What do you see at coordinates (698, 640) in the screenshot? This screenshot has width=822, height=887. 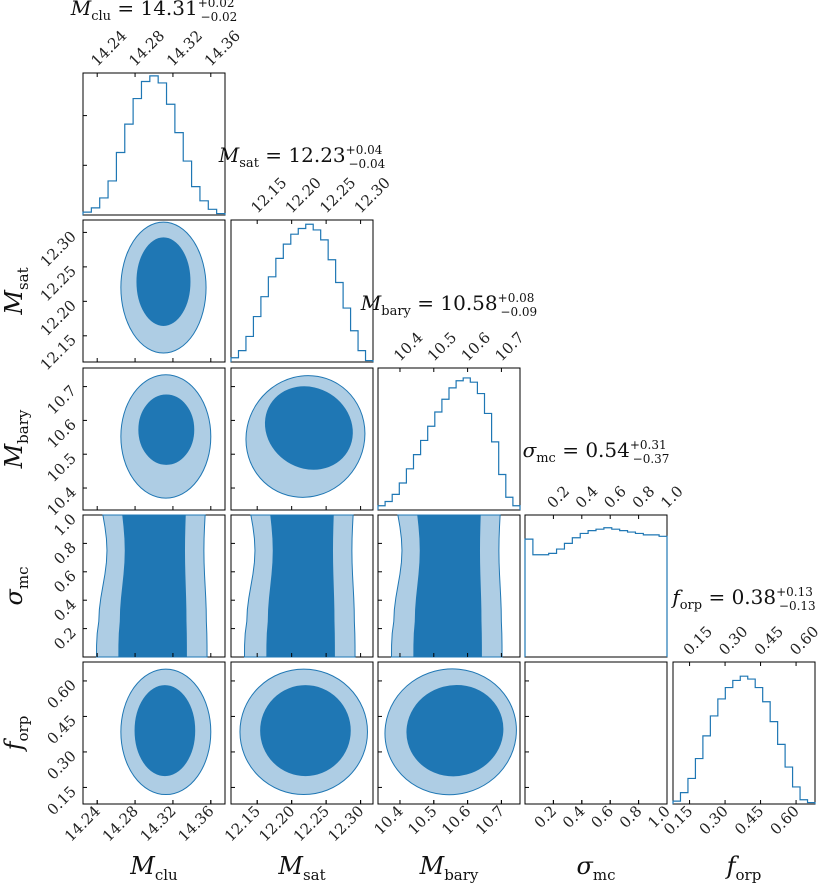 I see `top-tick-label-forp: 0.15` at bounding box center [698, 640].